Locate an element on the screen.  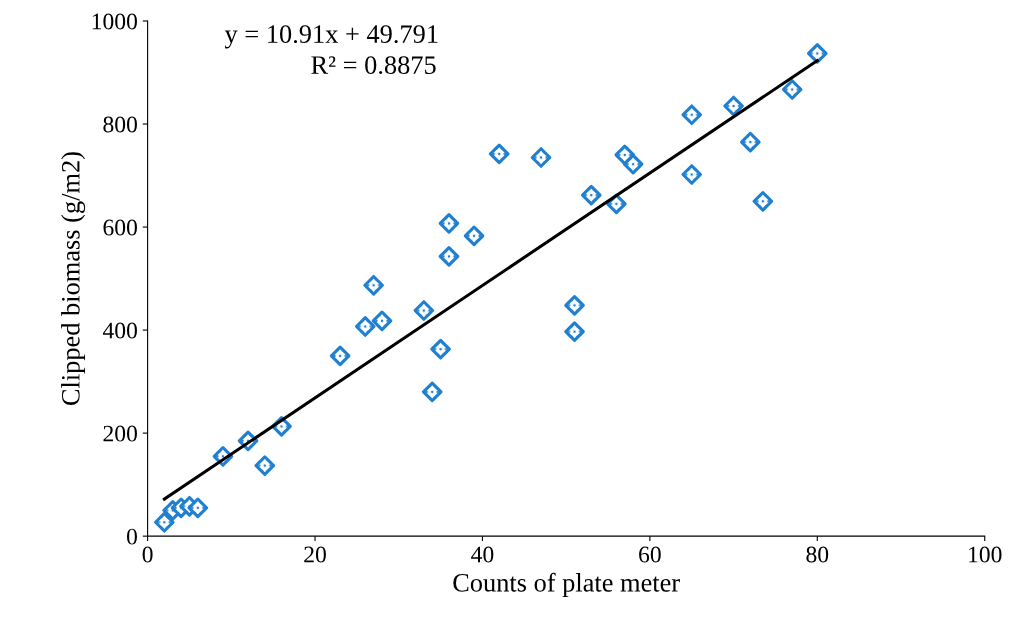
y-tick-label: 800 is located at coordinates (120, 124).